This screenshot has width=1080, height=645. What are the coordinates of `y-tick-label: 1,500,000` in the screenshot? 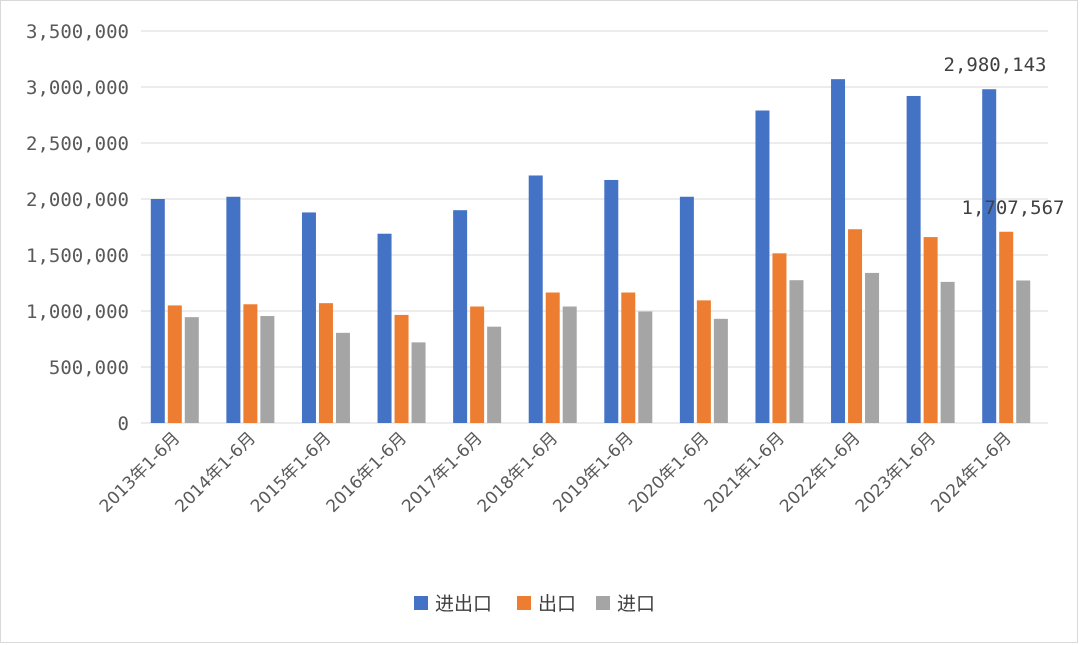 It's located at (77, 256).